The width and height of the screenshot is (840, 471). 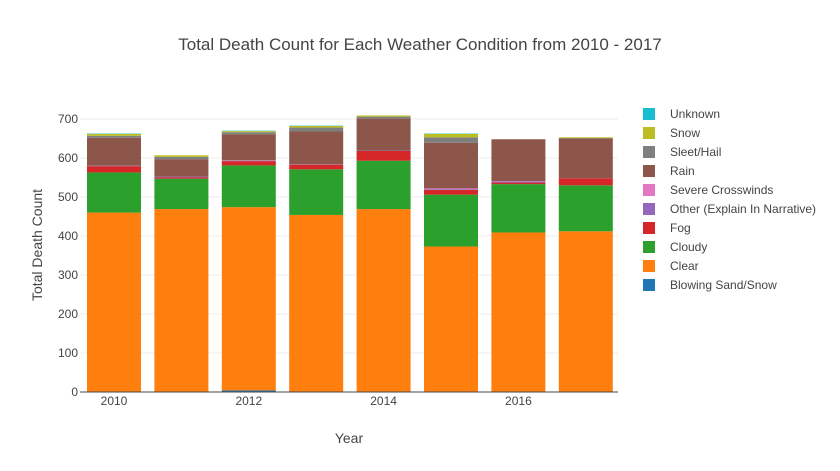 I want to click on bar-segment-sleet-hail-2015, so click(x=451, y=140).